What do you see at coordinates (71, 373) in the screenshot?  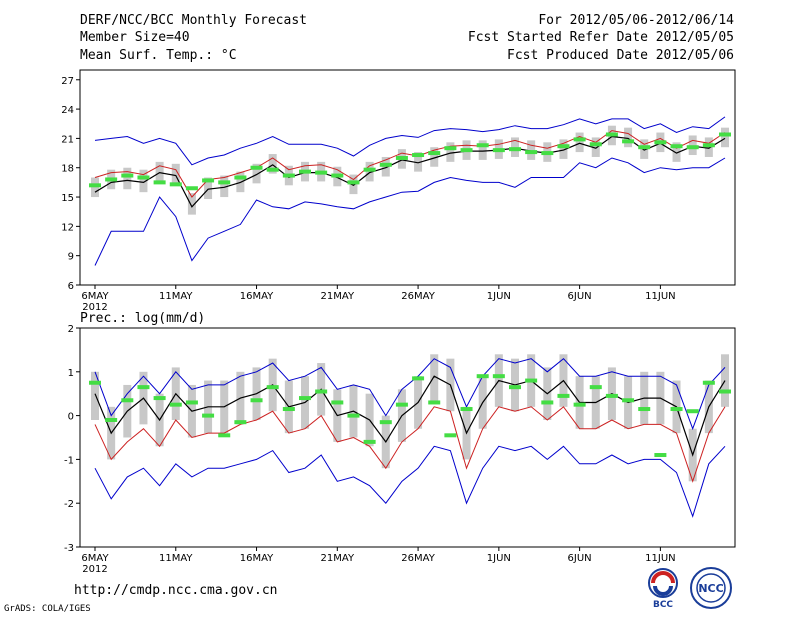 I see `prec-y-tick-label: 1` at bounding box center [71, 373].